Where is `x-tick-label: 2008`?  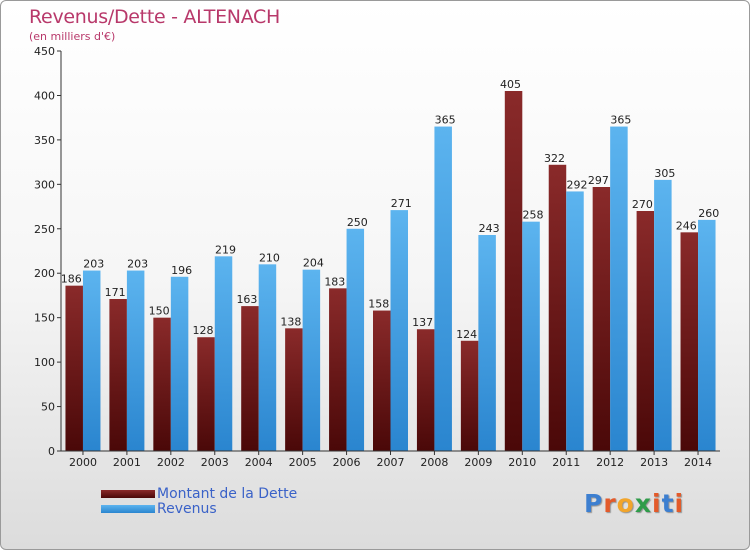 x-tick-label: 2008 is located at coordinates (434, 462).